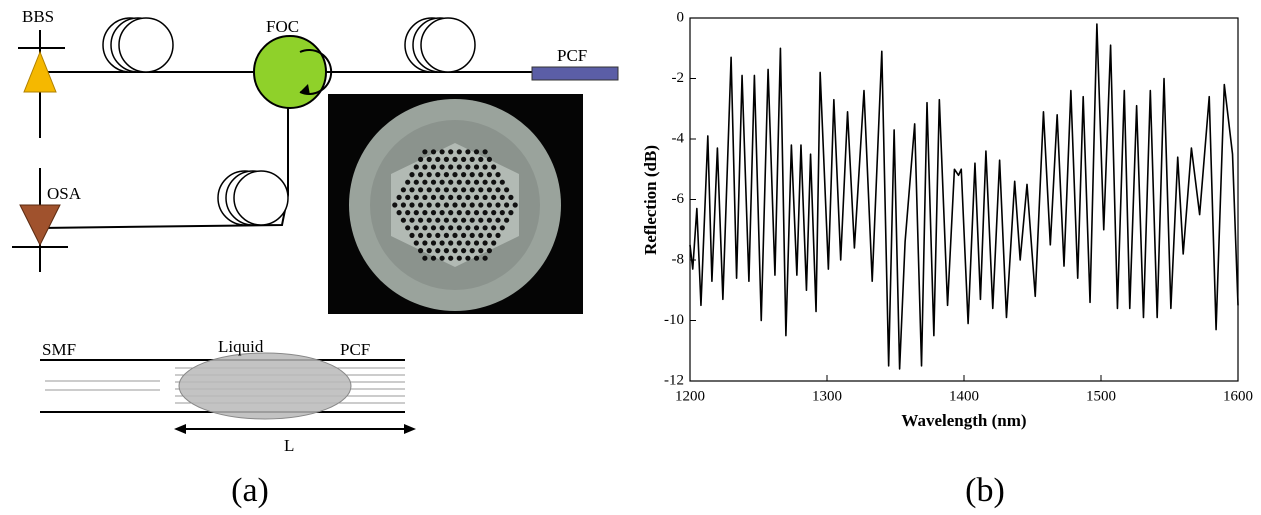  What do you see at coordinates (282, 26) in the screenshot?
I see `label: FOC` at bounding box center [282, 26].